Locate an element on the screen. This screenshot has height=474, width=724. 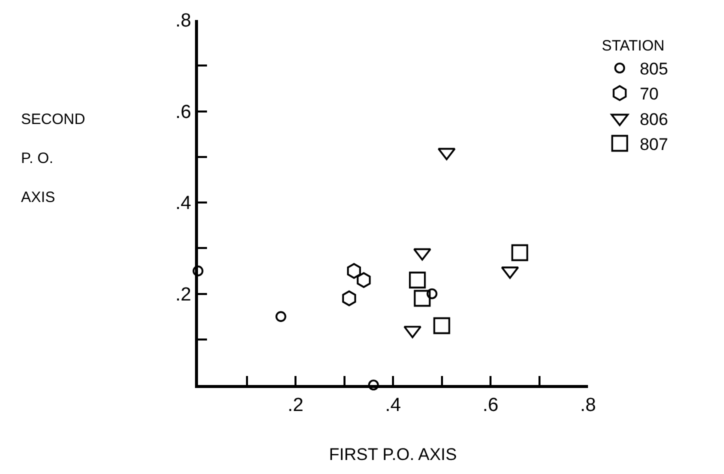
x-axis-title: FIRST P.O. AXIS is located at coordinates (393, 454).